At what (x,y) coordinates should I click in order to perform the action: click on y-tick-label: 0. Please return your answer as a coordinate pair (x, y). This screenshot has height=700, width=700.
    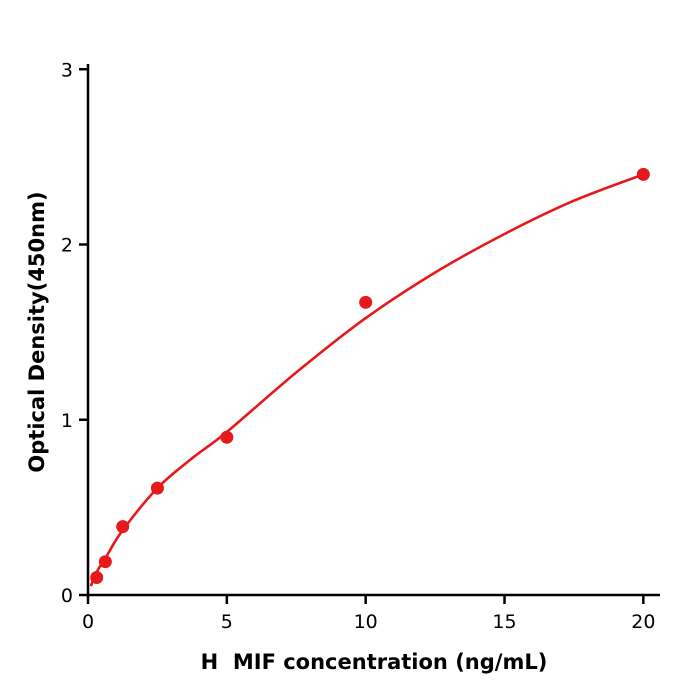
    Looking at the image, I should click on (67, 596).